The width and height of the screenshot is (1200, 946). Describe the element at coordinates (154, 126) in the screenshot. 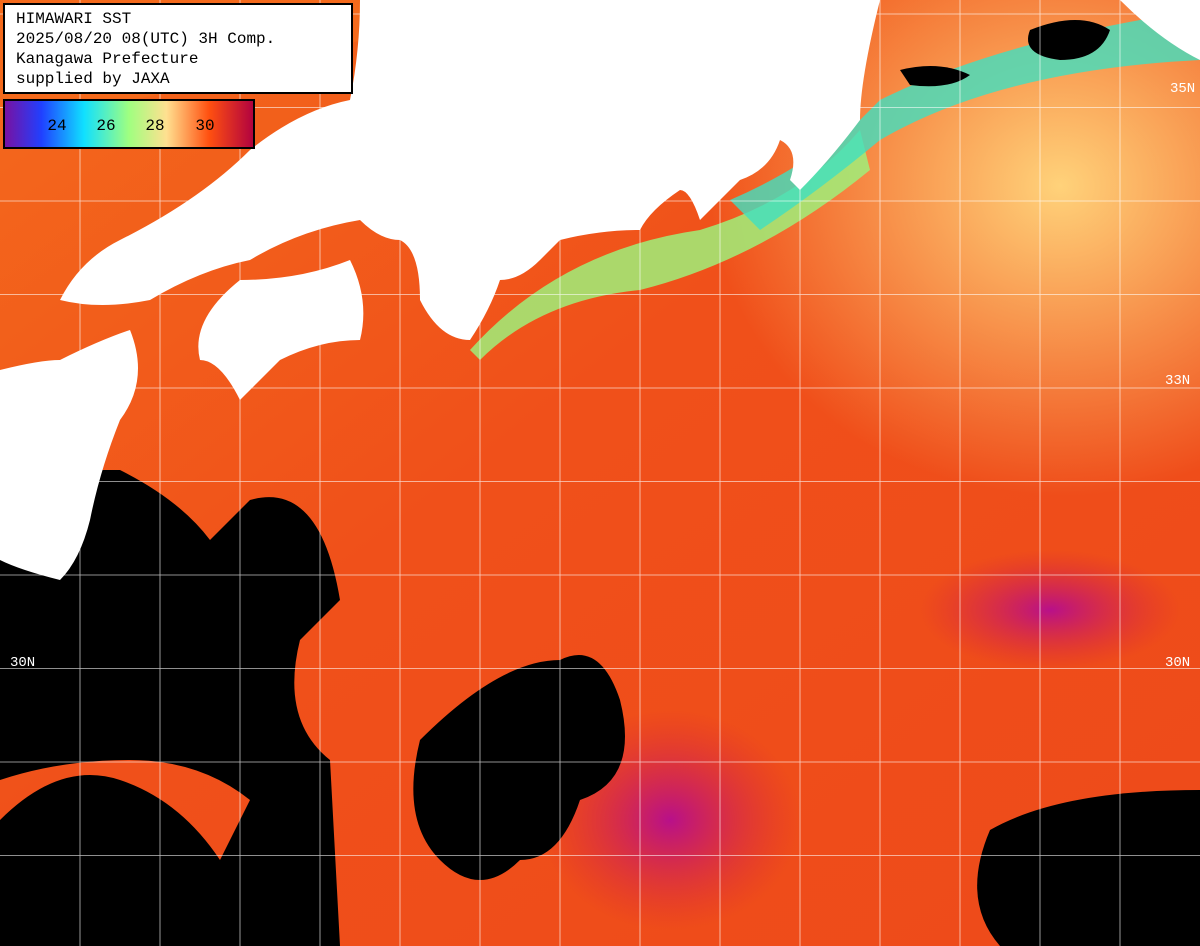

I see `colorbar-label: 28` at that location.